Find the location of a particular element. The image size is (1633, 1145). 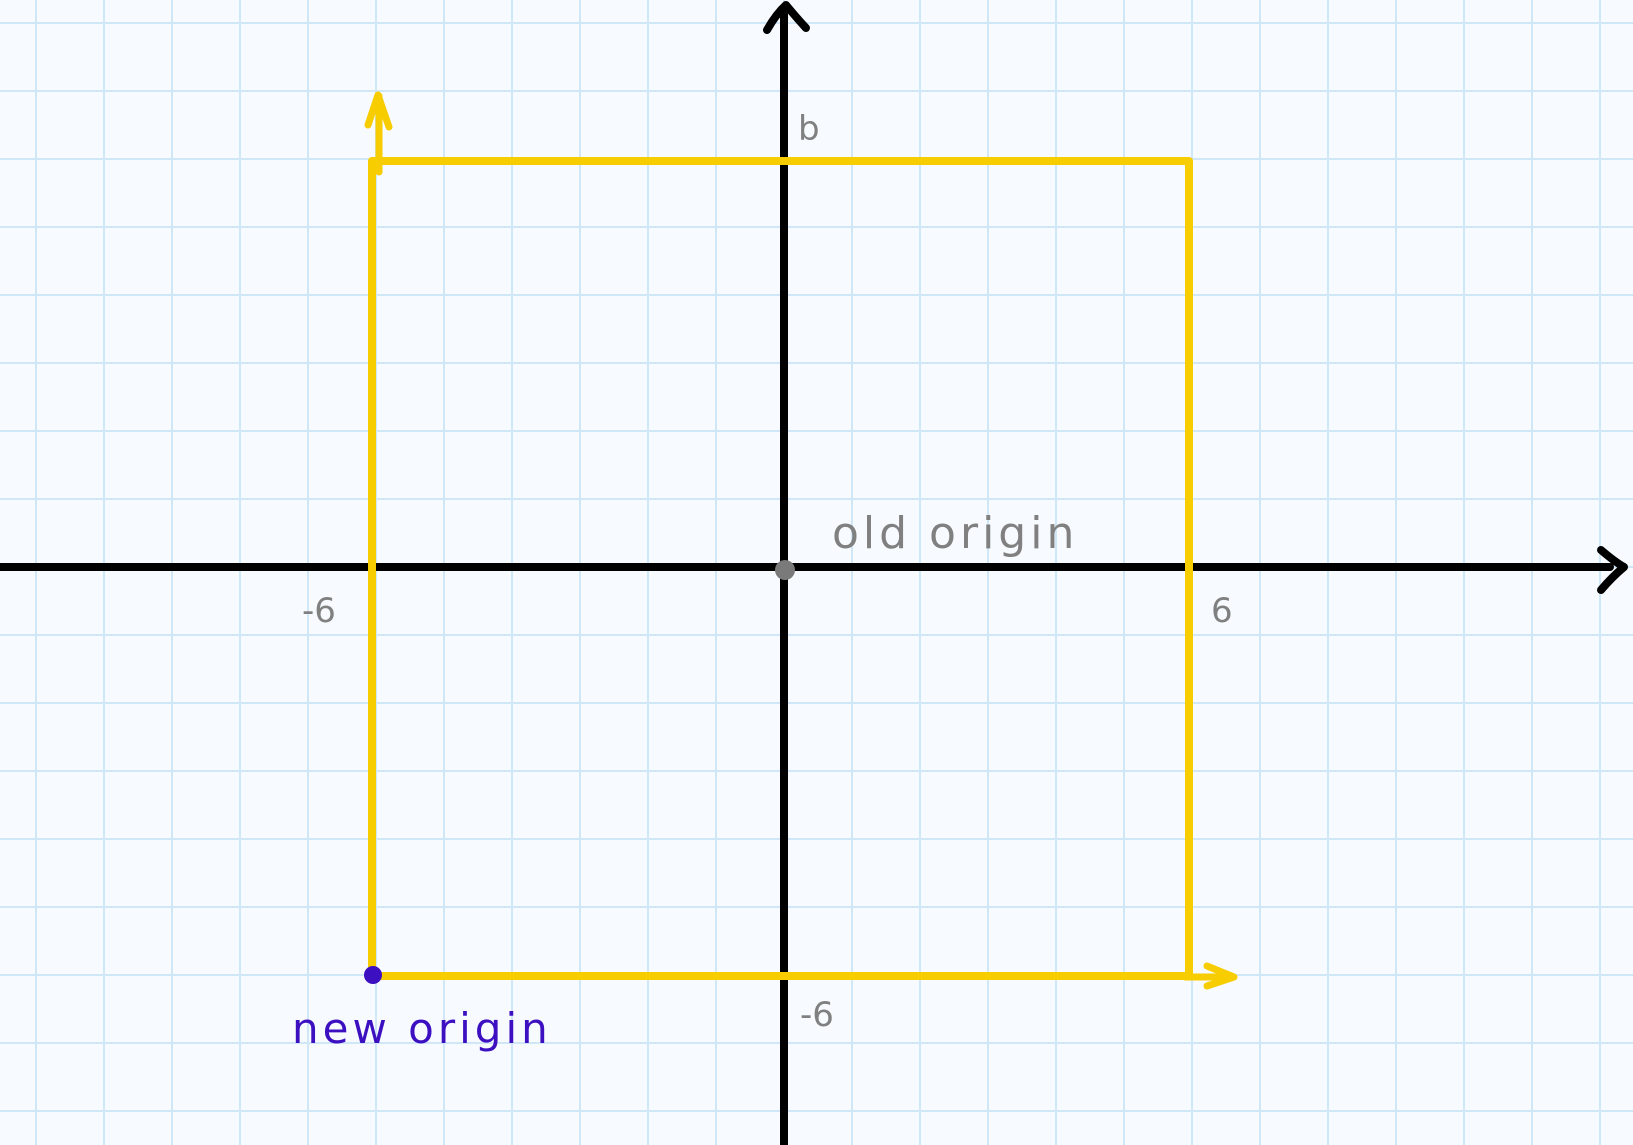

label-x-left: -6 is located at coordinates (319, 611).